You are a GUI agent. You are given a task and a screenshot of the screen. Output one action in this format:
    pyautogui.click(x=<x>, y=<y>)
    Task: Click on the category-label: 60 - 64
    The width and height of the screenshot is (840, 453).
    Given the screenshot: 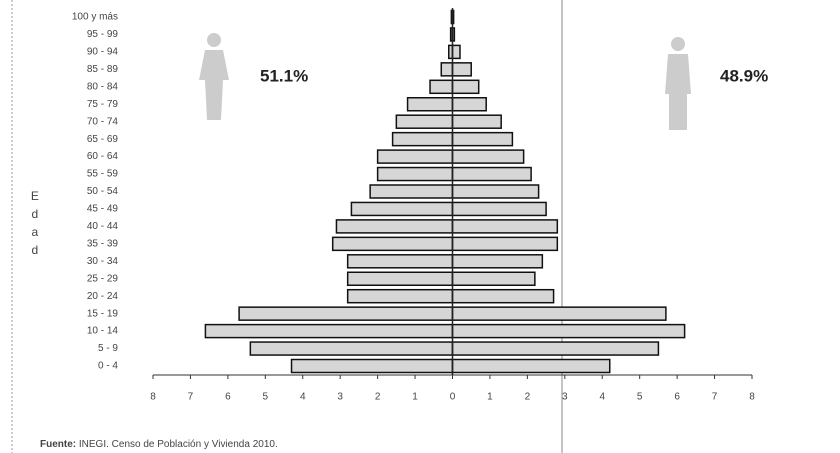 What is the action you would take?
    pyautogui.click(x=103, y=156)
    